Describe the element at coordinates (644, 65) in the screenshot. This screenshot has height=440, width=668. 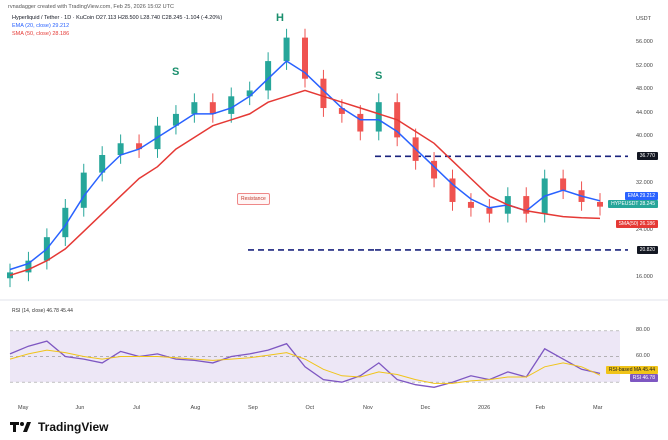
I see `price-tick: 52.000` at that location.